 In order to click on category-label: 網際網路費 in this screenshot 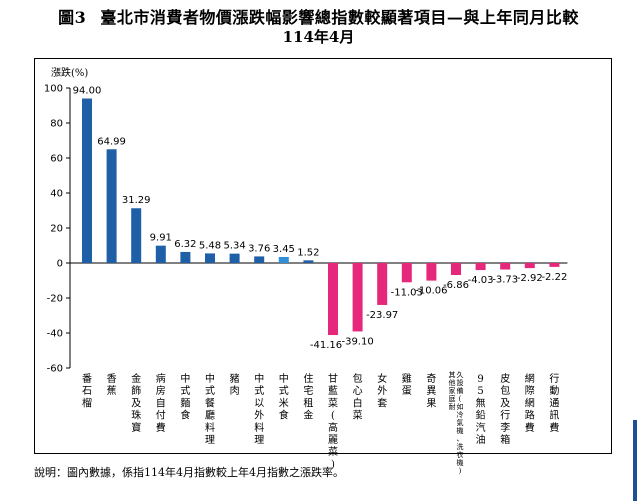, I will do `click(530, 403)`.